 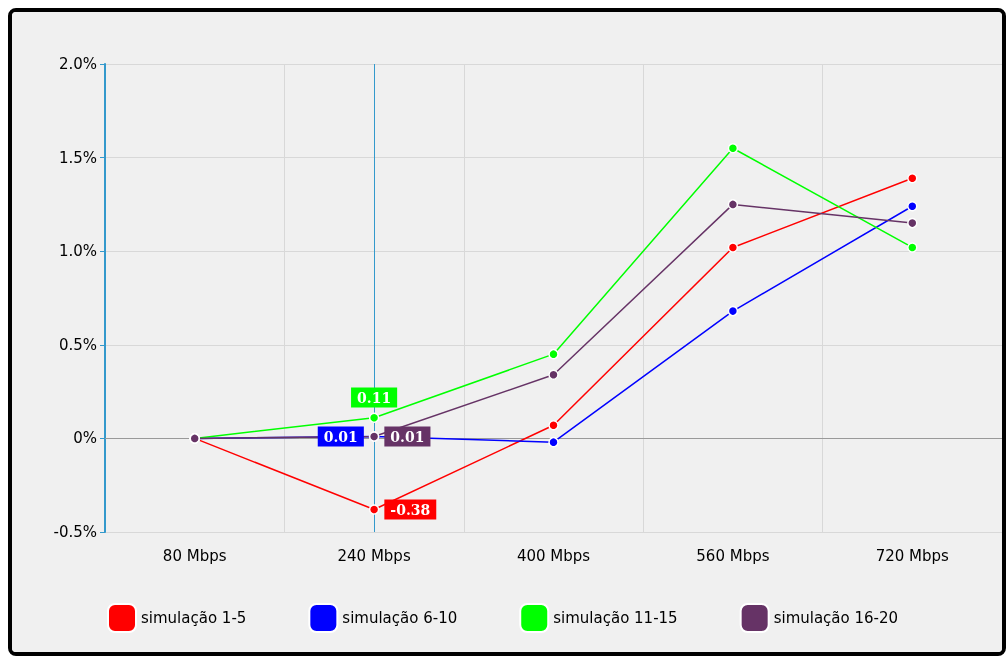 I want to click on x-tick-label: 400 Mbps, so click(x=553, y=555).